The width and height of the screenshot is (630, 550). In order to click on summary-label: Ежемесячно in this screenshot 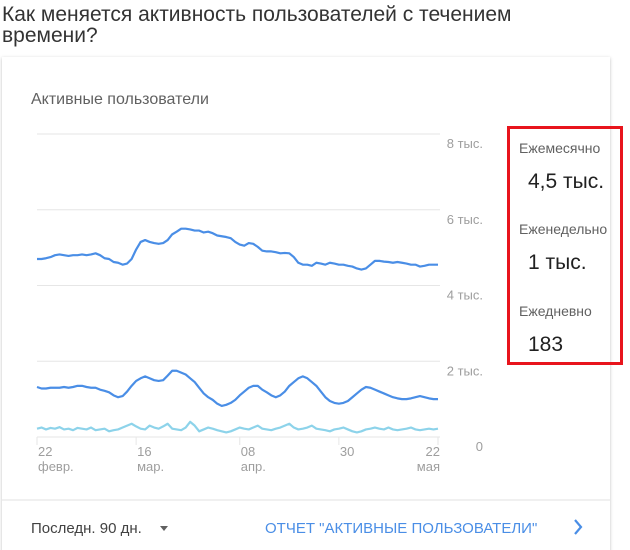, I will do `click(560, 148)`.